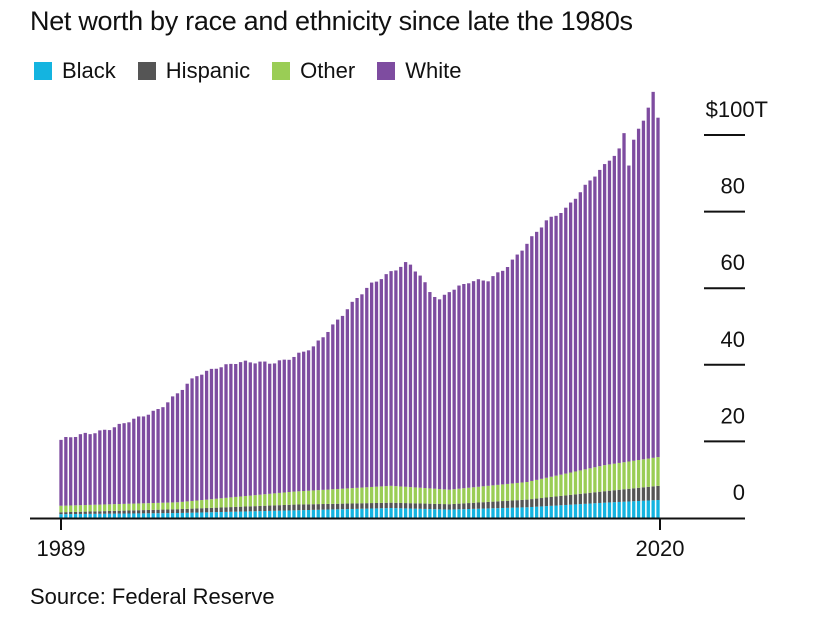 This screenshot has height=631, width=828. Describe the element at coordinates (733, 262) in the screenshot. I see `y-tick-label: 60` at that location.